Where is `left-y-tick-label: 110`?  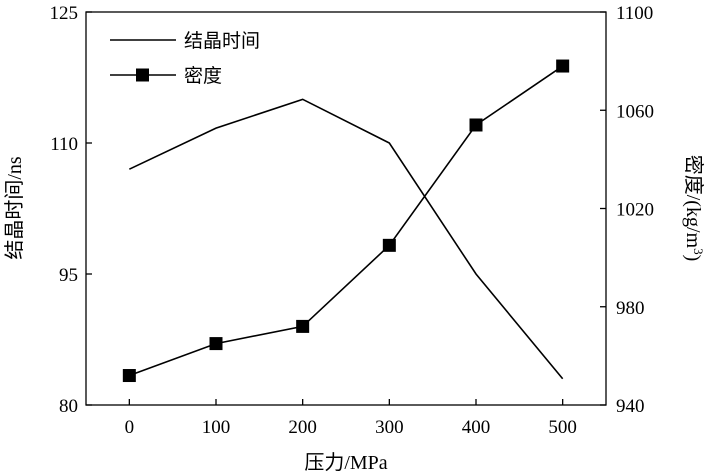 left-y-tick-label: 110 is located at coordinates (64, 144).